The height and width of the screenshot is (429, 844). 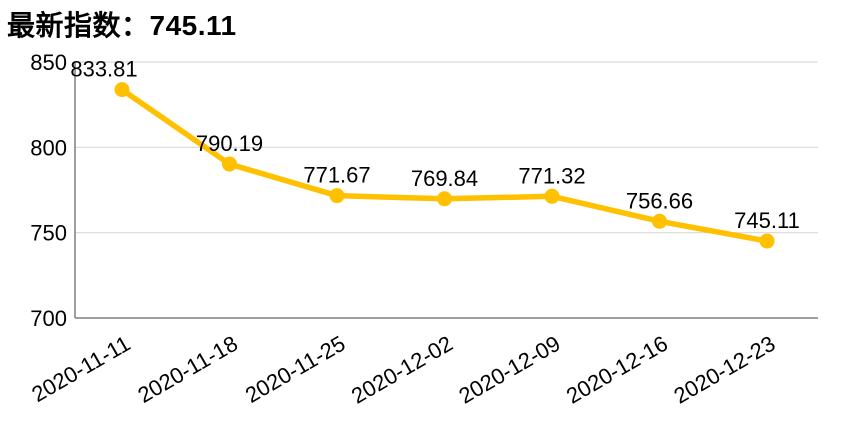 What do you see at coordinates (295, 369) in the screenshot?
I see `x-tick-label: 2020-11-25` at bounding box center [295, 369].